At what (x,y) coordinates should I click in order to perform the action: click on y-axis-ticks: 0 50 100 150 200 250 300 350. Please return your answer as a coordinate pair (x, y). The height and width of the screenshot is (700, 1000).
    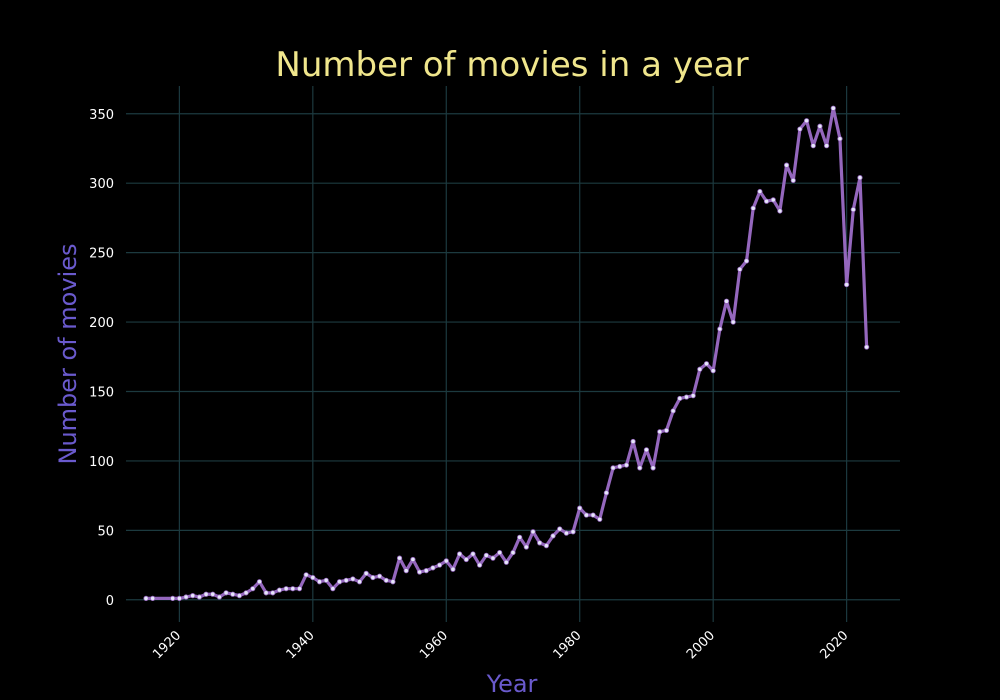
    Looking at the image, I should click on (101, 358).